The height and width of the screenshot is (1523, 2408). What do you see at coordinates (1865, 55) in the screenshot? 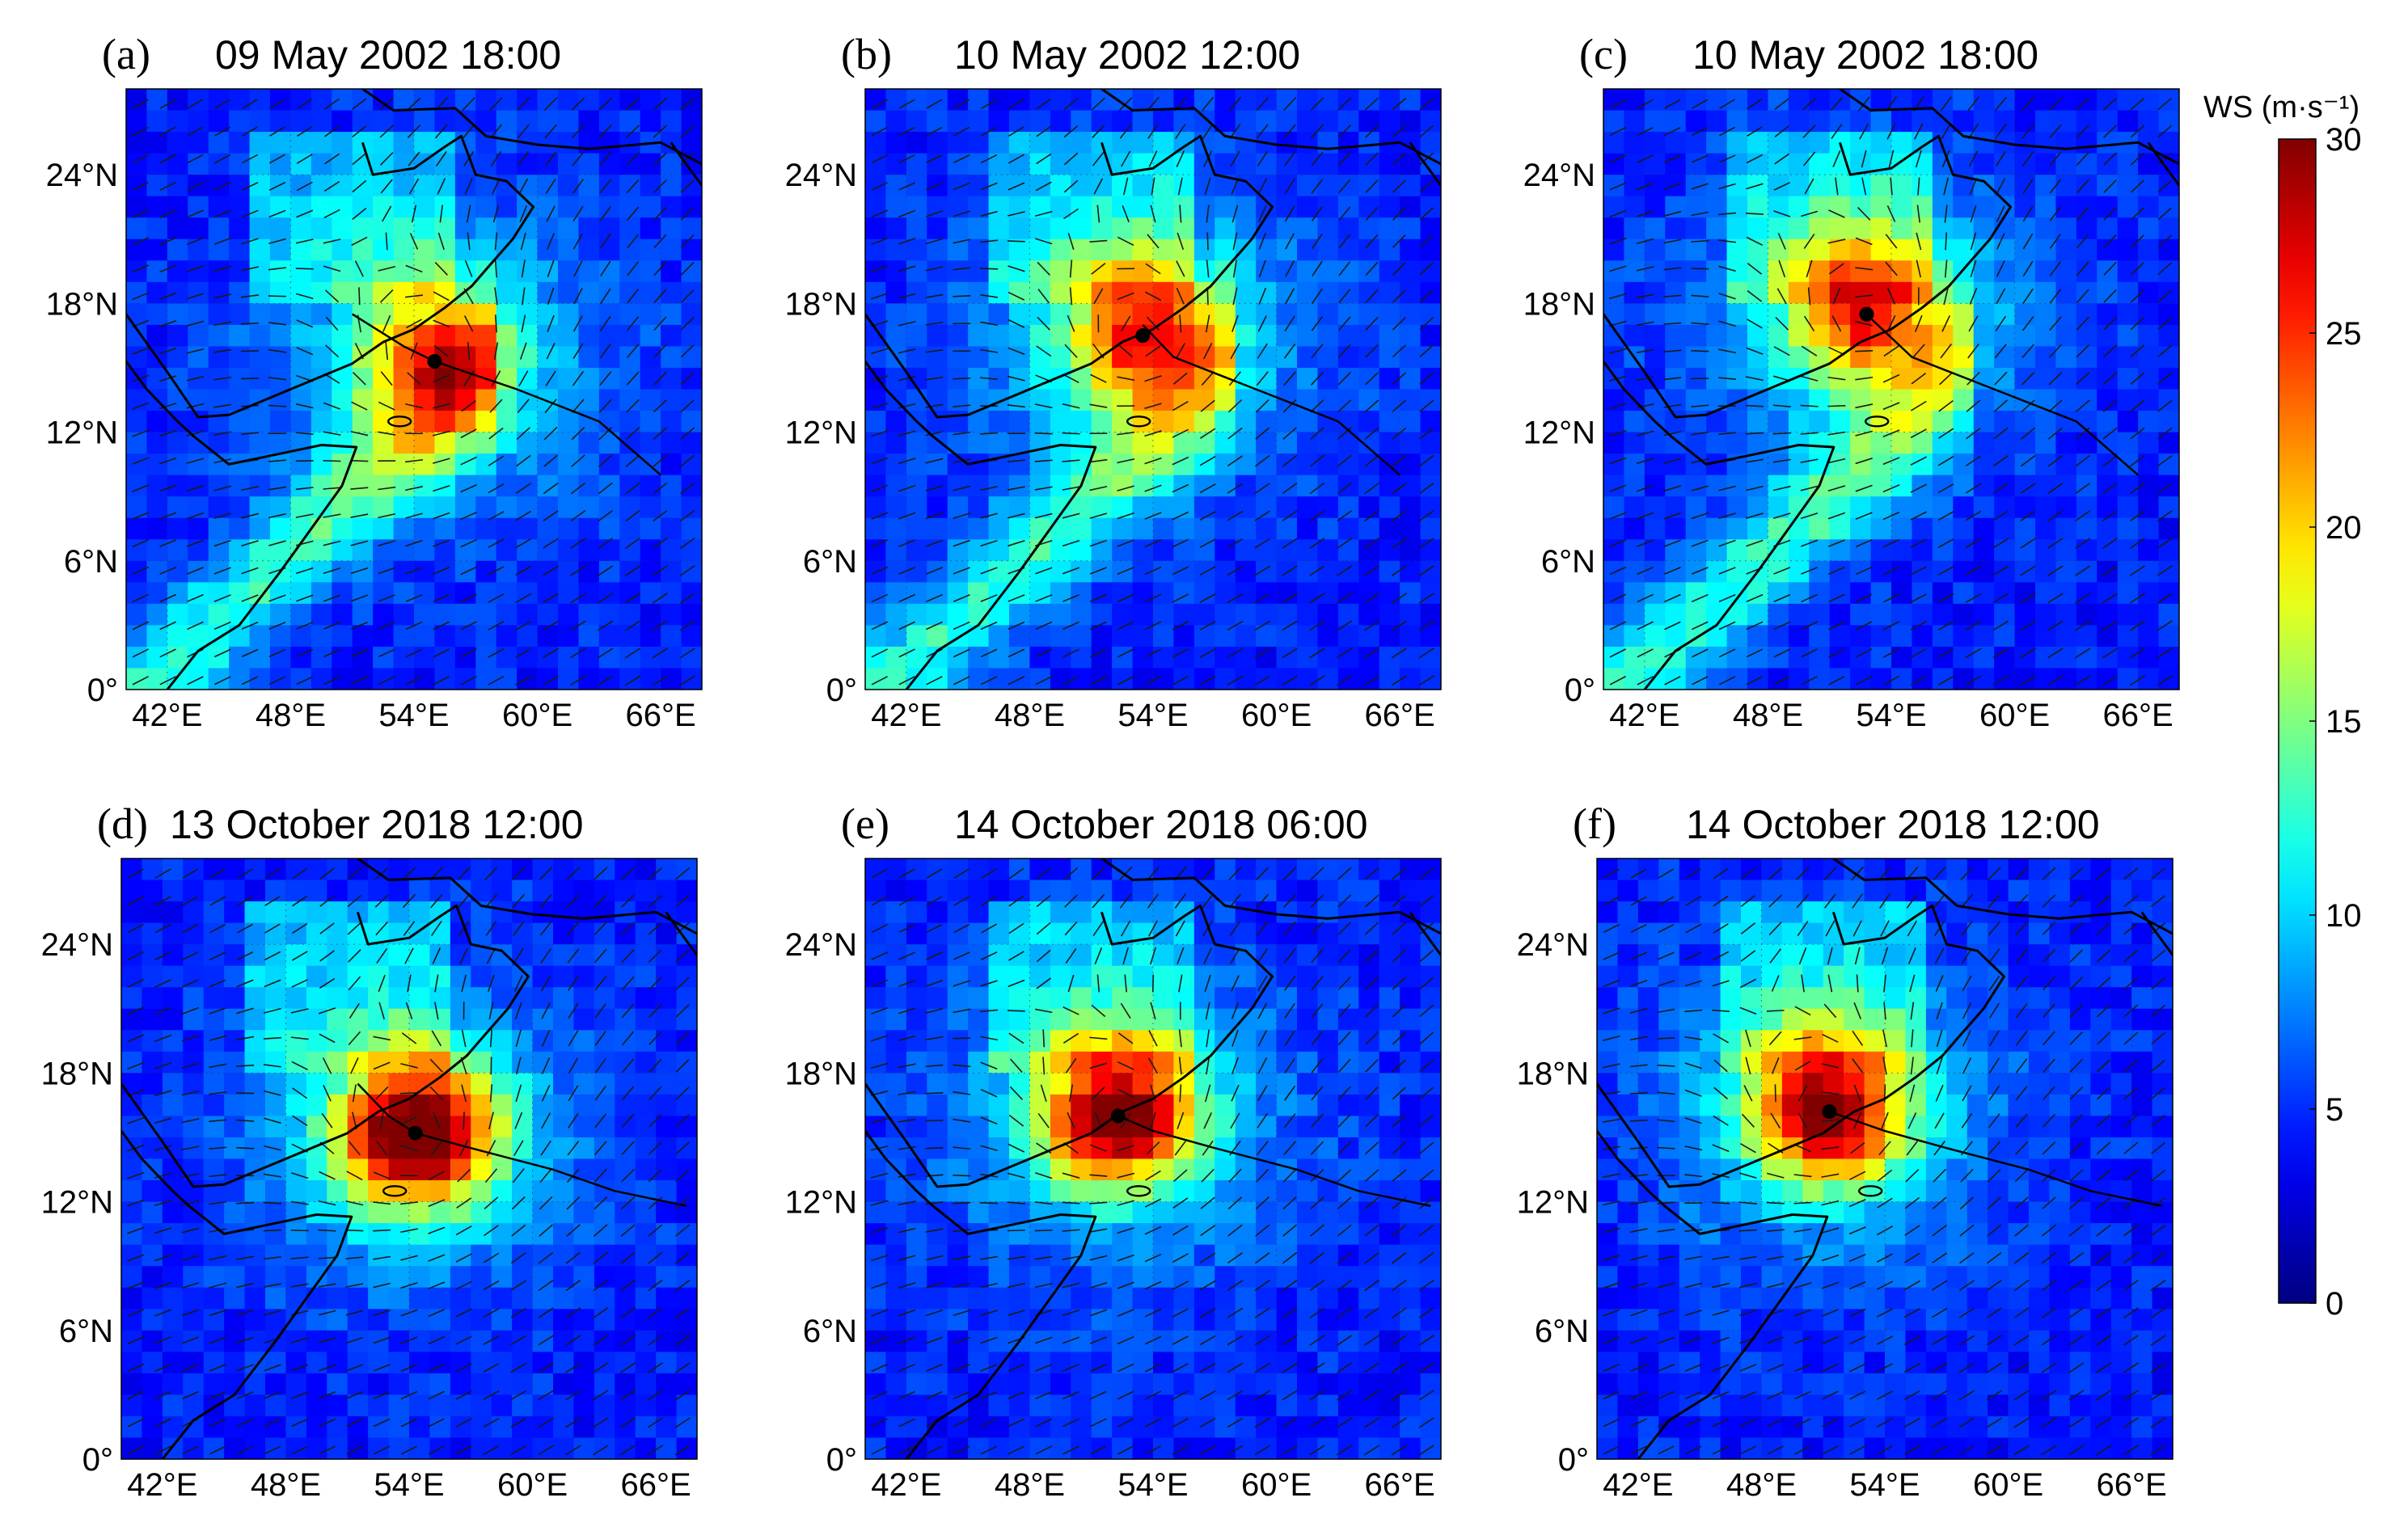
I see `panel-title: 10 May 2002 18:00` at bounding box center [1865, 55].